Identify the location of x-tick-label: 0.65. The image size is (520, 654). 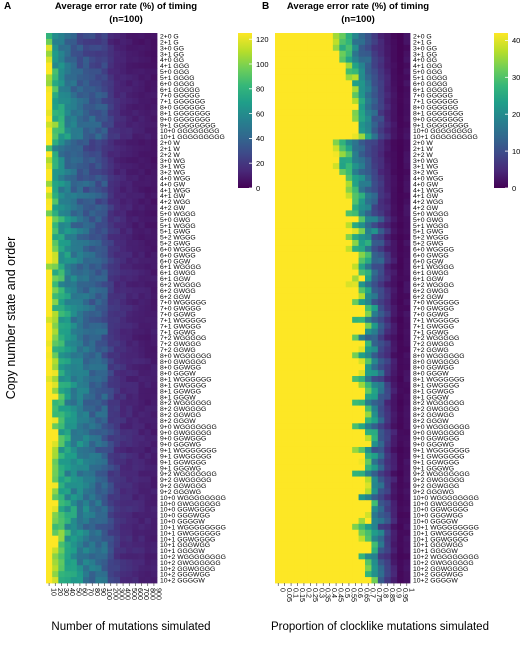
(366, 595).